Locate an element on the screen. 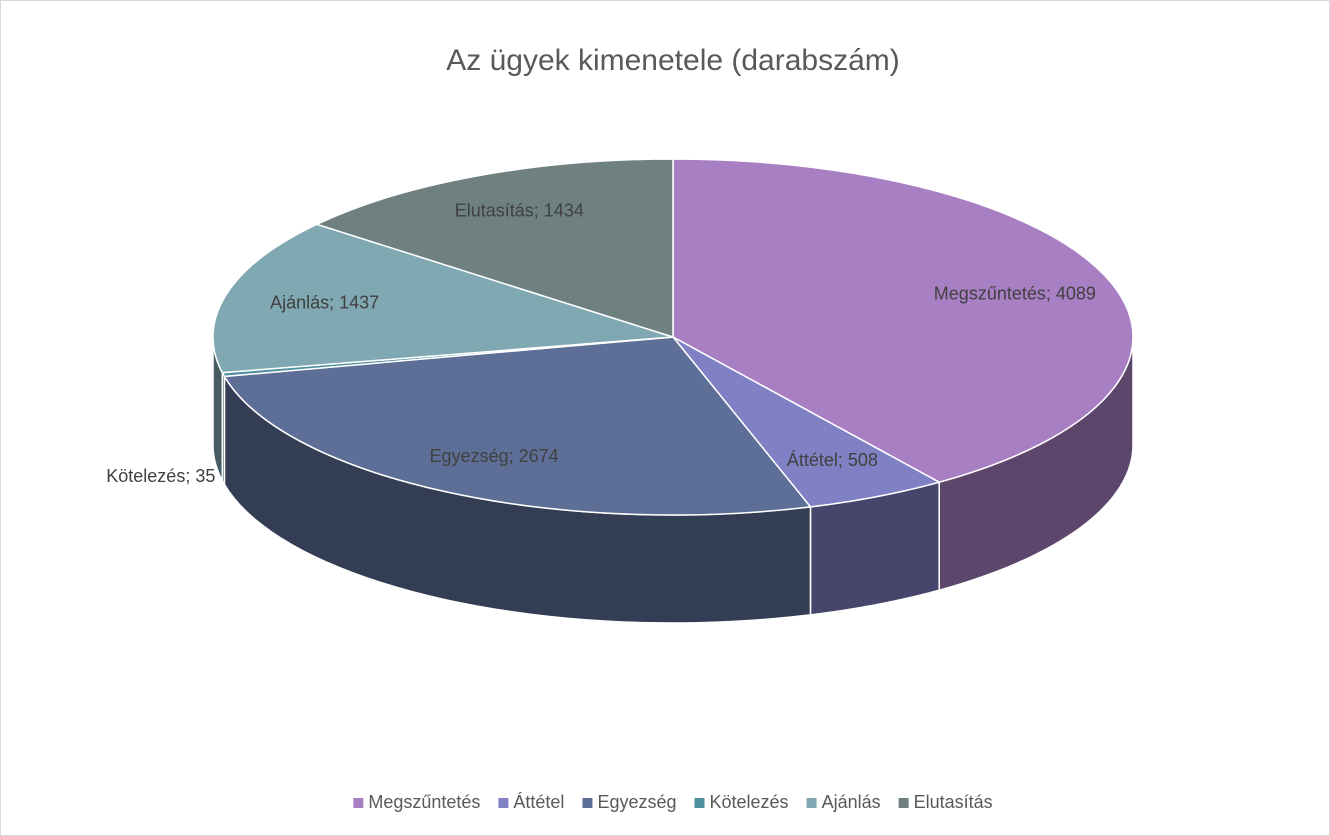  legend-label: Egyezség is located at coordinates (636, 802).